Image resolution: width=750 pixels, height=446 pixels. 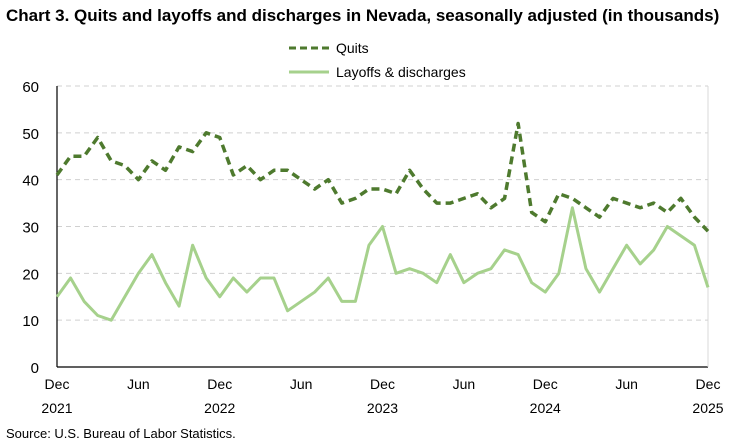 I want to click on x-tick-year: 2021, so click(x=56, y=408).